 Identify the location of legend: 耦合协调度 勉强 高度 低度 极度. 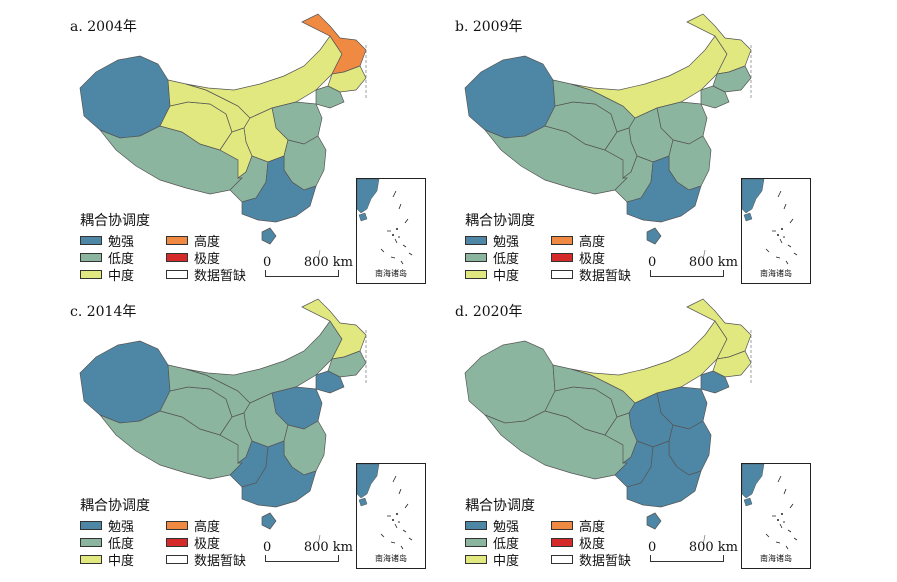
(563, 247).